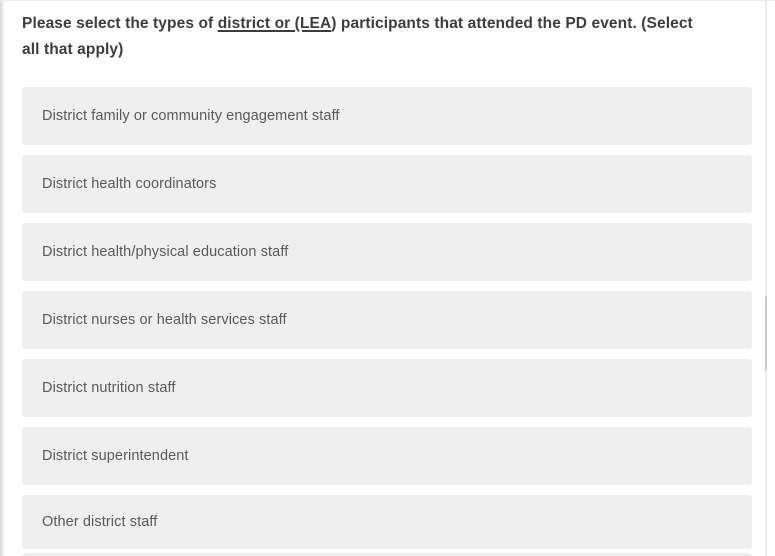 This screenshot has height=556, width=775. I want to click on option-label: Other district staff, so click(100, 522).